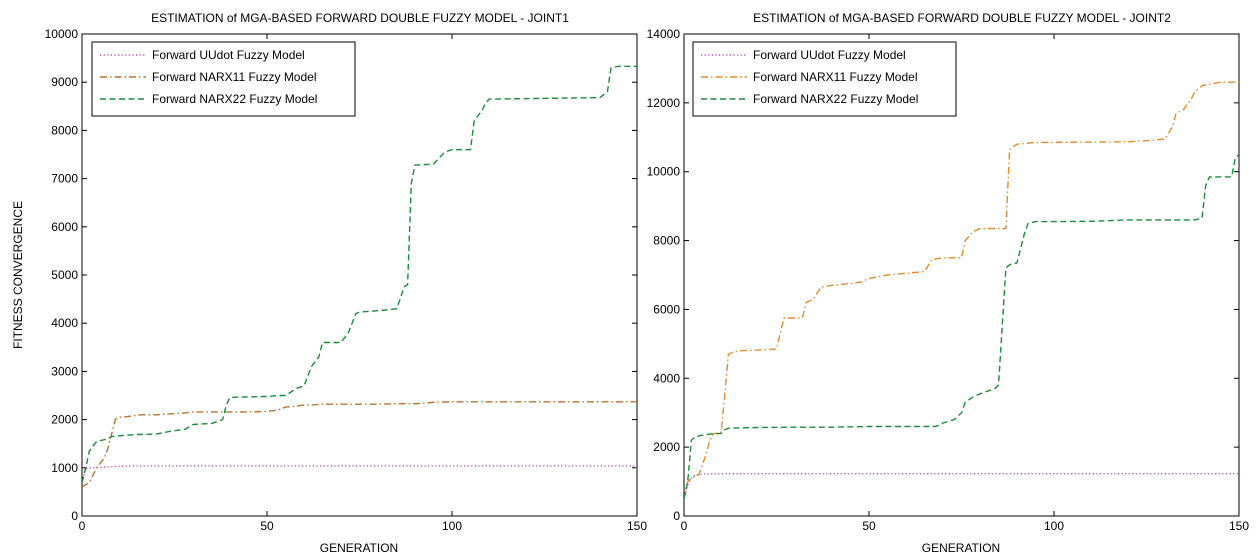 Image resolution: width=1257 pixels, height=556 pixels. I want to click on y-tick-label: 1000, so click(64, 468).